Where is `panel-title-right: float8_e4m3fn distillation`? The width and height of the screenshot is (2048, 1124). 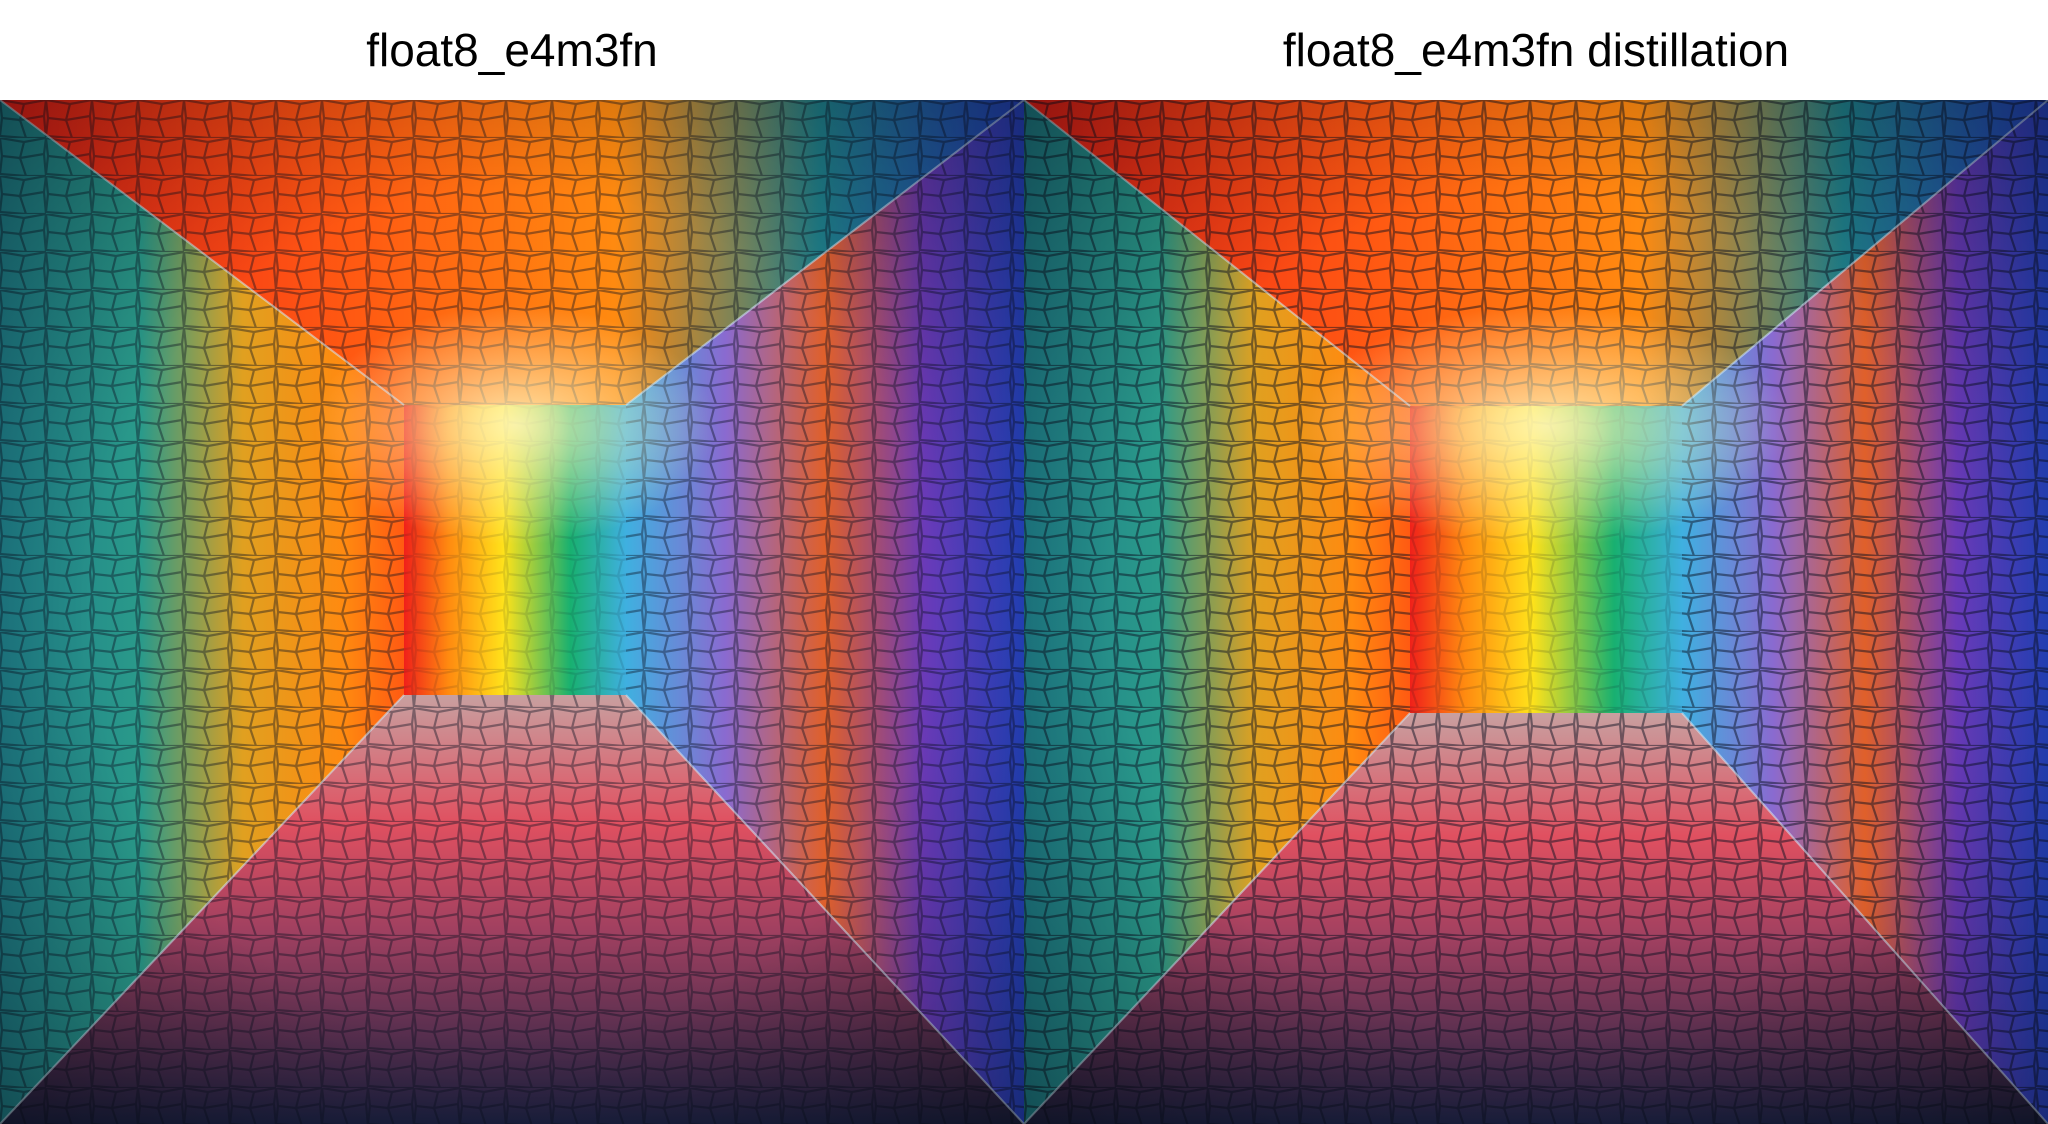
panel-title-right: float8_e4m3fn distillation is located at coordinates (1536, 50).